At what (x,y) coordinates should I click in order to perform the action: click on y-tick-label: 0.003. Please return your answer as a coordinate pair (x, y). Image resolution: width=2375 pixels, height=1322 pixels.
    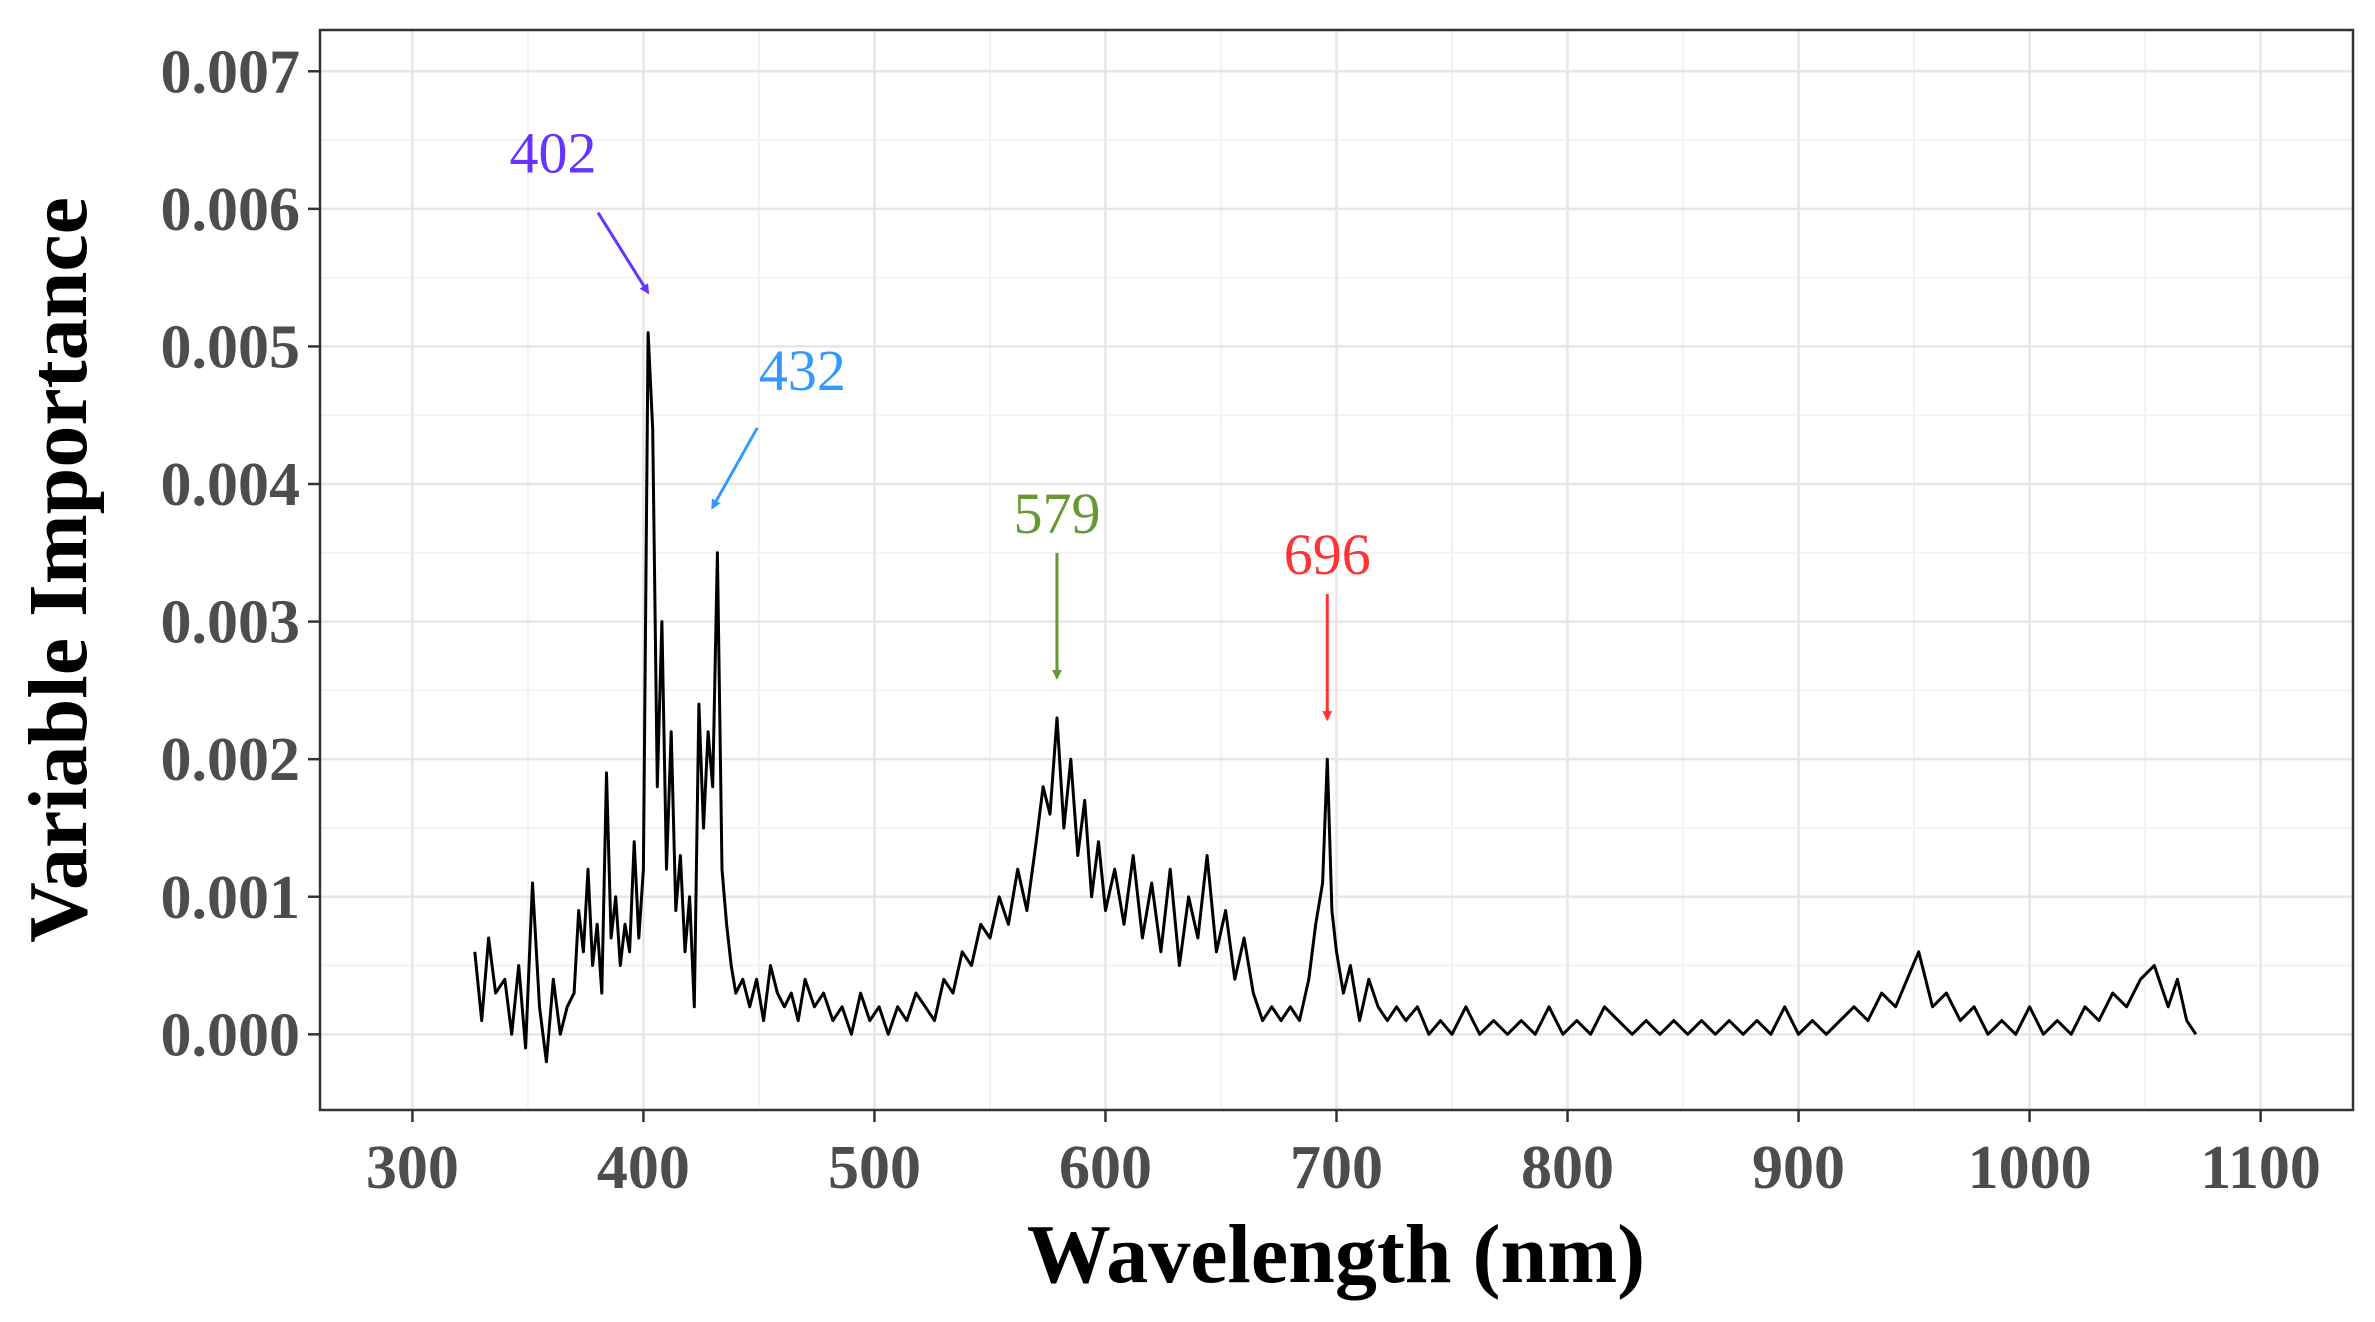
    Looking at the image, I should click on (231, 623).